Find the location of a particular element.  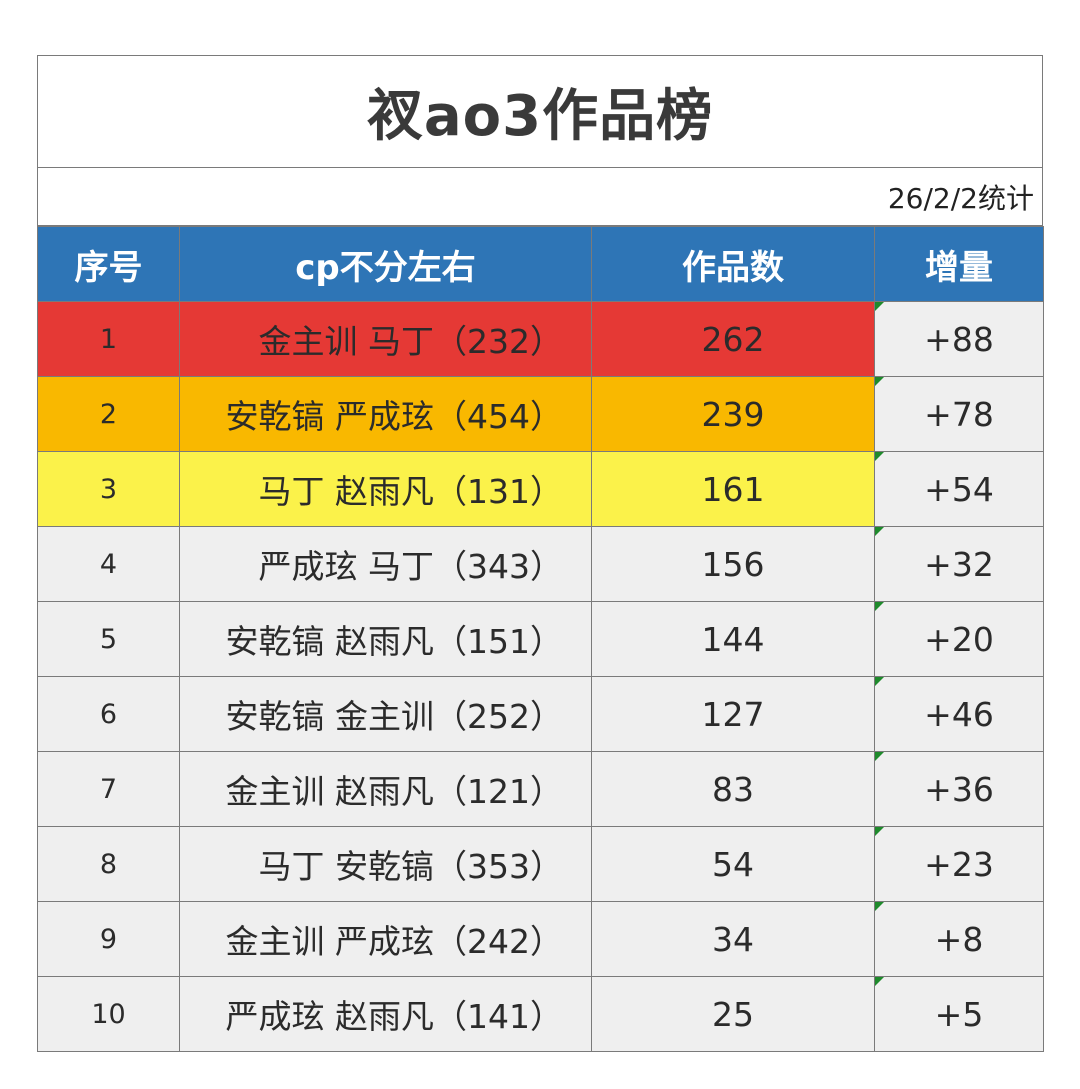

table-row: 8 马丁 安乾镐（353） 54 +23 is located at coordinates (540, 864).